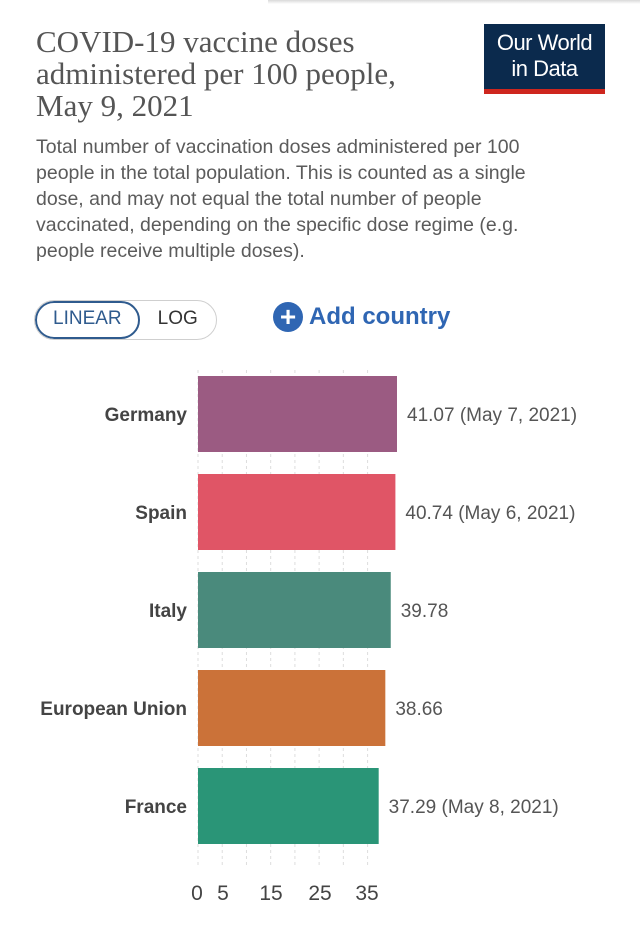 The width and height of the screenshot is (640, 934). I want to click on logo-line-2: in Data, so click(544, 68).